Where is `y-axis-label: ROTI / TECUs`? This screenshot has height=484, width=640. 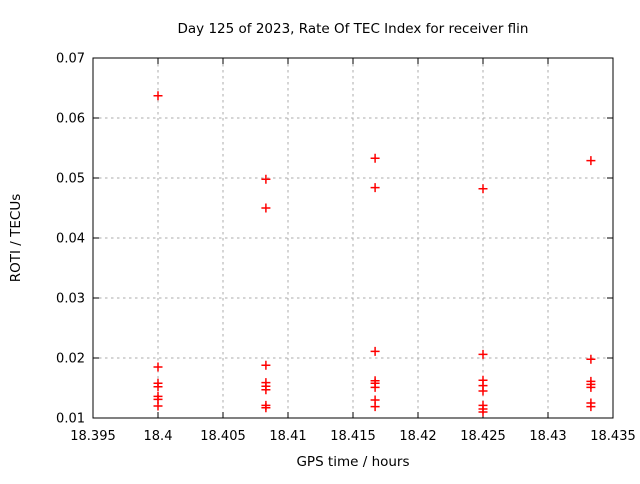
y-axis-label: ROTI / TECUs is located at coordinates (16, 238).